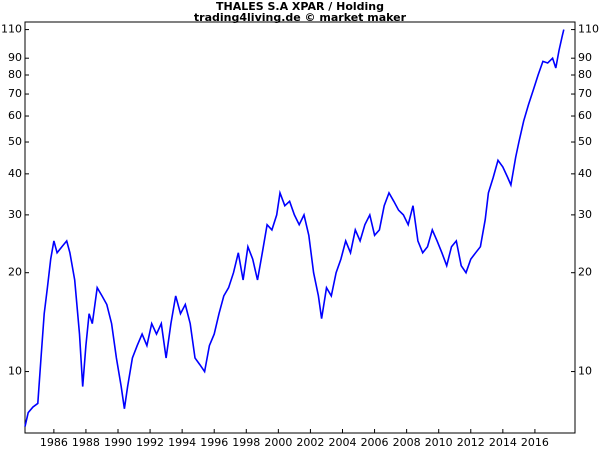 This screenshot has height=450, width=600. What do you see at coordinates (503, 442) in the screenshot?
I see `x-tick-label: 2014` at bounding box center [503, 442].